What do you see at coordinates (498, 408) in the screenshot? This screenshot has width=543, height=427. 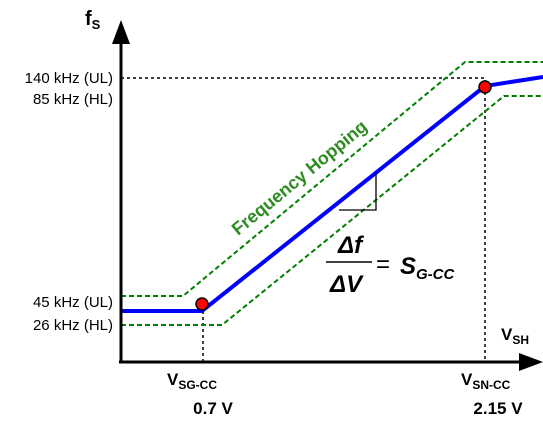 I see `x-value-2-15v: 2.15 V` at bounding box center [498, 408].